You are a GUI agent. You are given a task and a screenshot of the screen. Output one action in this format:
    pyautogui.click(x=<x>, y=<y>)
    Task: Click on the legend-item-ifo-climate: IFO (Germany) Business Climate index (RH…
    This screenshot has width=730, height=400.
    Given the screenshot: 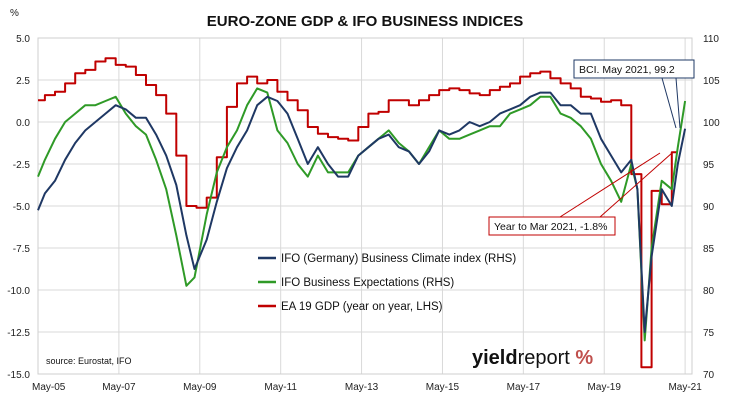 What is the action you would take?
    pyautogui.click(x=398, y=259)
    